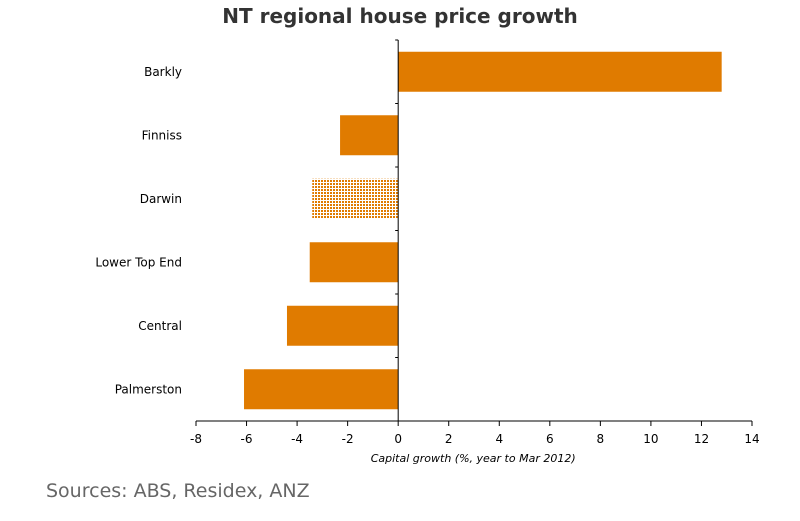 This screenshot has height=521, width=800. I want to click on x-tick-label: -2, so click(348, 439).